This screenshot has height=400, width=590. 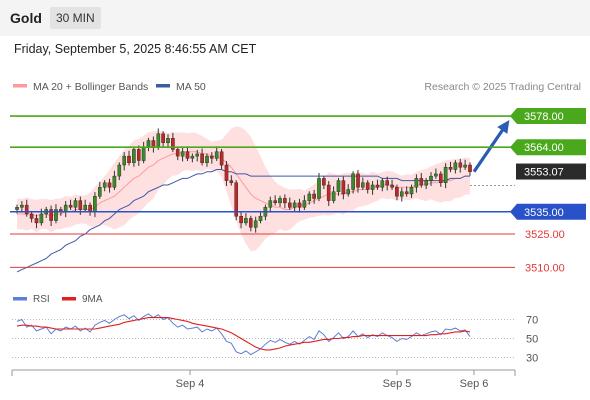 What do you see at coordinates (263, 379) in the screenshot?
I see `x-axis: Sep 4 Sep 5 Sep 6` at bounding box center [263, 379].